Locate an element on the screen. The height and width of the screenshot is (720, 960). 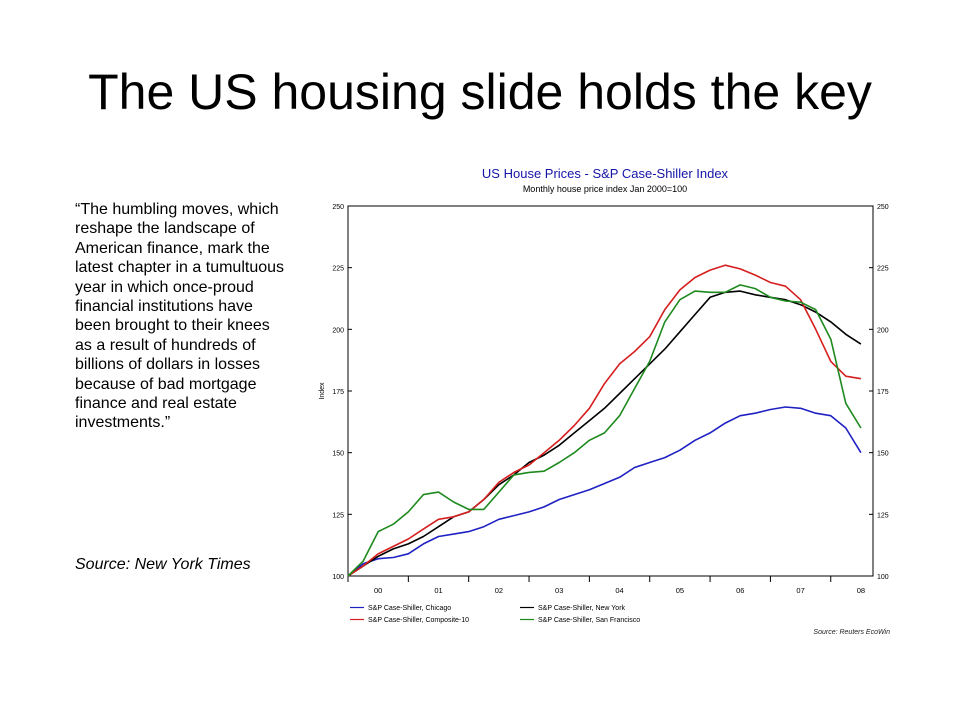
y-tick-label-left: 175 is located at coordinates (338, 392).